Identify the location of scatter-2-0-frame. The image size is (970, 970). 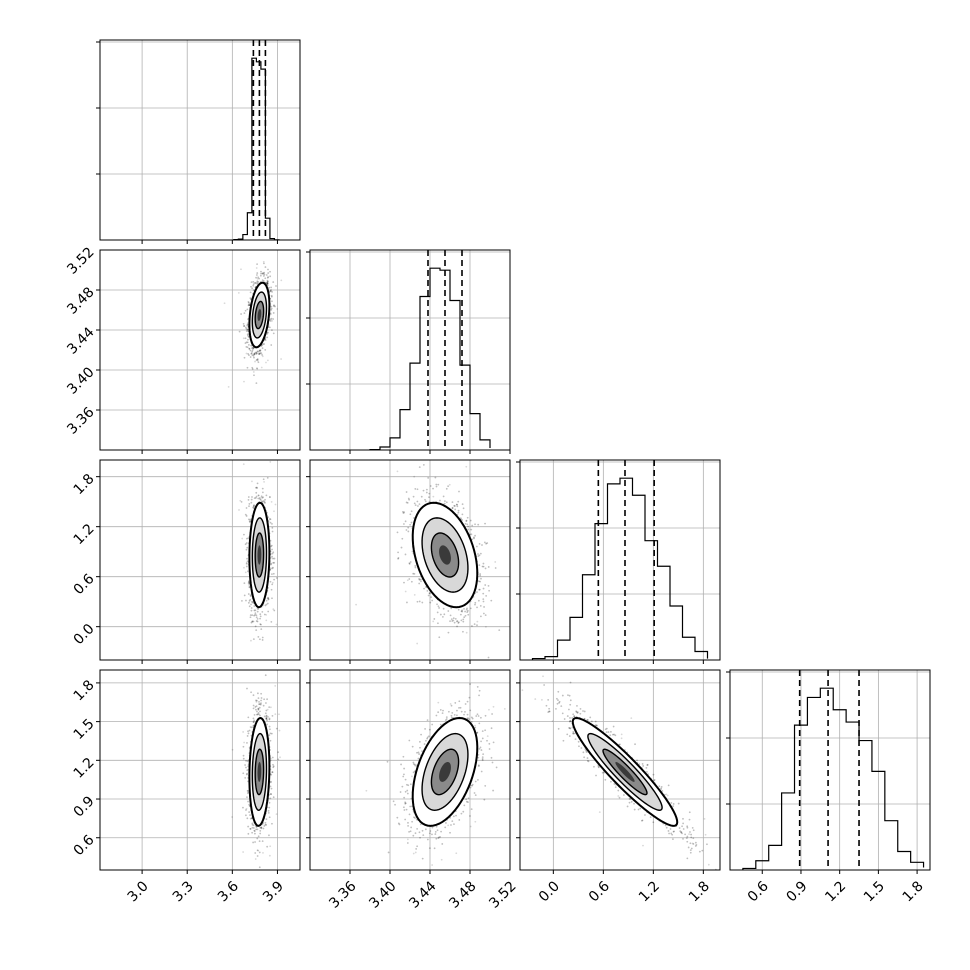
(200, 560).